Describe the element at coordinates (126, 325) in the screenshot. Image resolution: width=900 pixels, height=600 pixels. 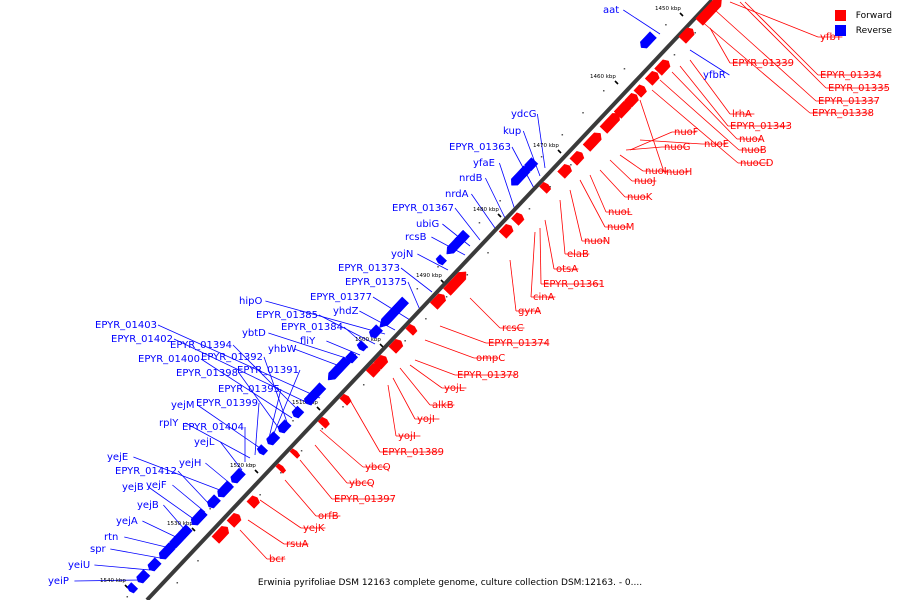
I see `reverse-gene-label: EPYR_01403` at that location.